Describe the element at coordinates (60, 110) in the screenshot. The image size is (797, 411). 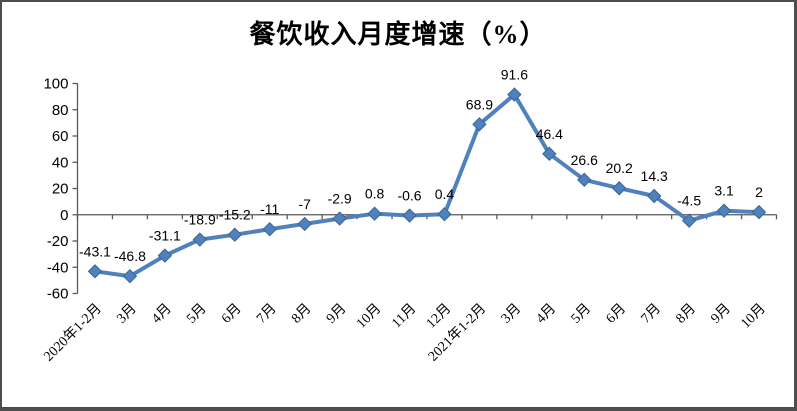
I see `y-tick-label: 80` at that location.